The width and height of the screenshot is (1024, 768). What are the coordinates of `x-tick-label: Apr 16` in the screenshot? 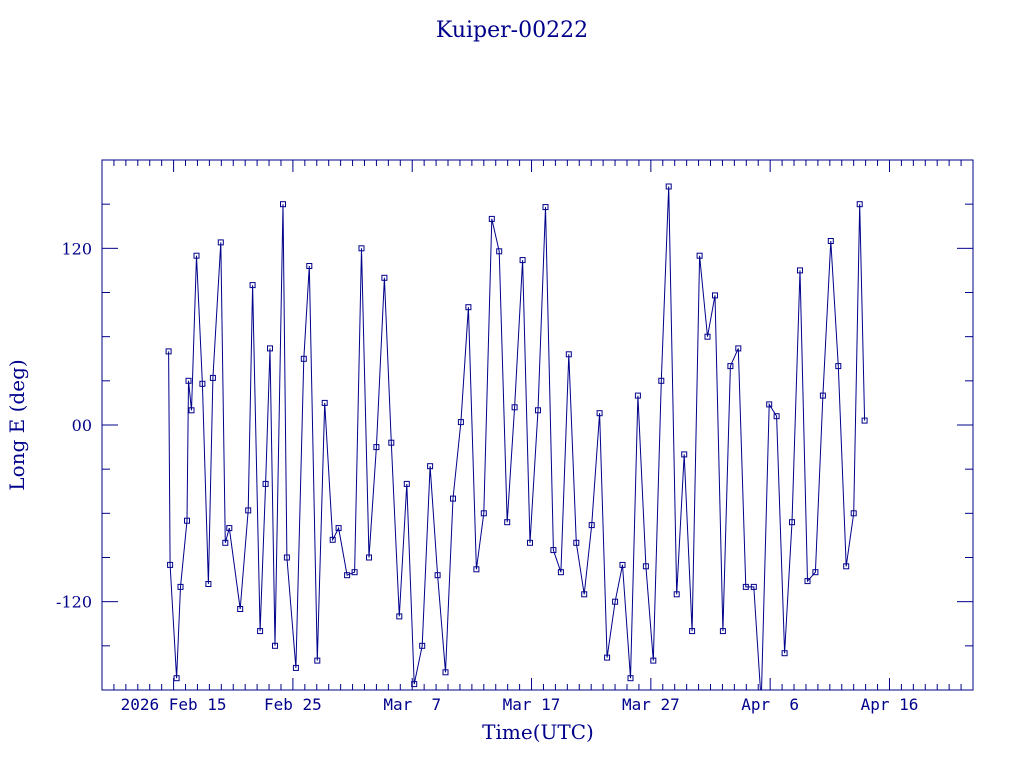 It's located at (890, 704).